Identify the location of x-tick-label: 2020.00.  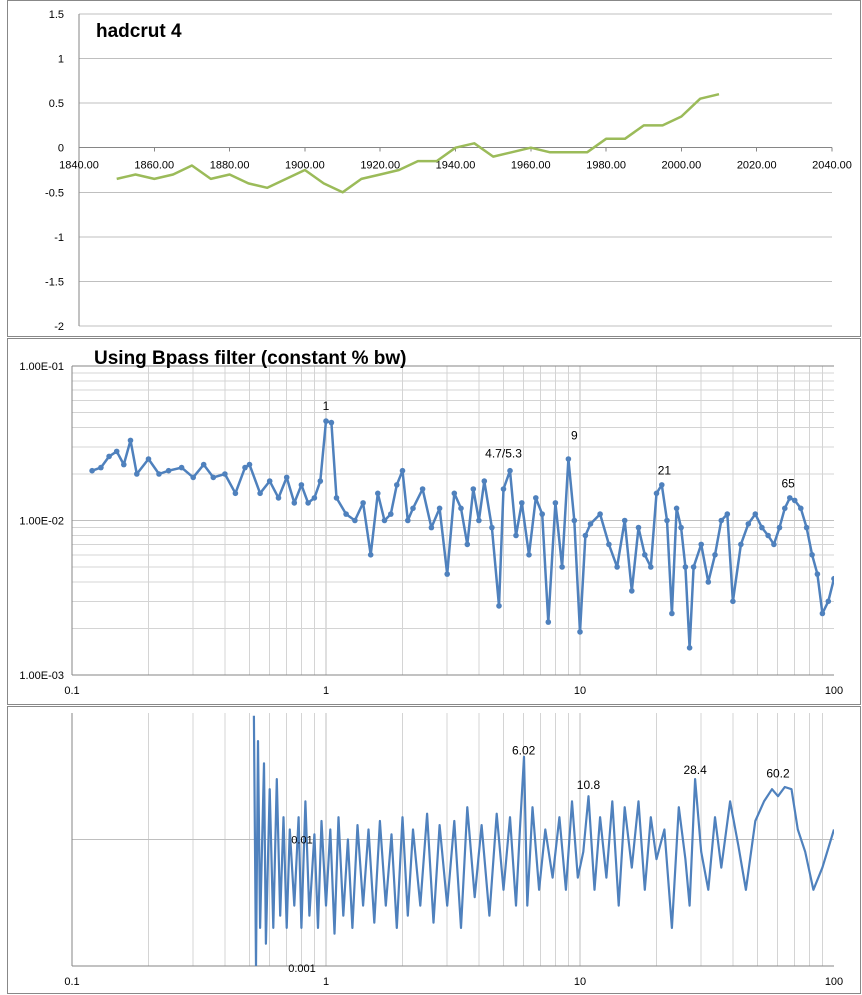
(757, 166).